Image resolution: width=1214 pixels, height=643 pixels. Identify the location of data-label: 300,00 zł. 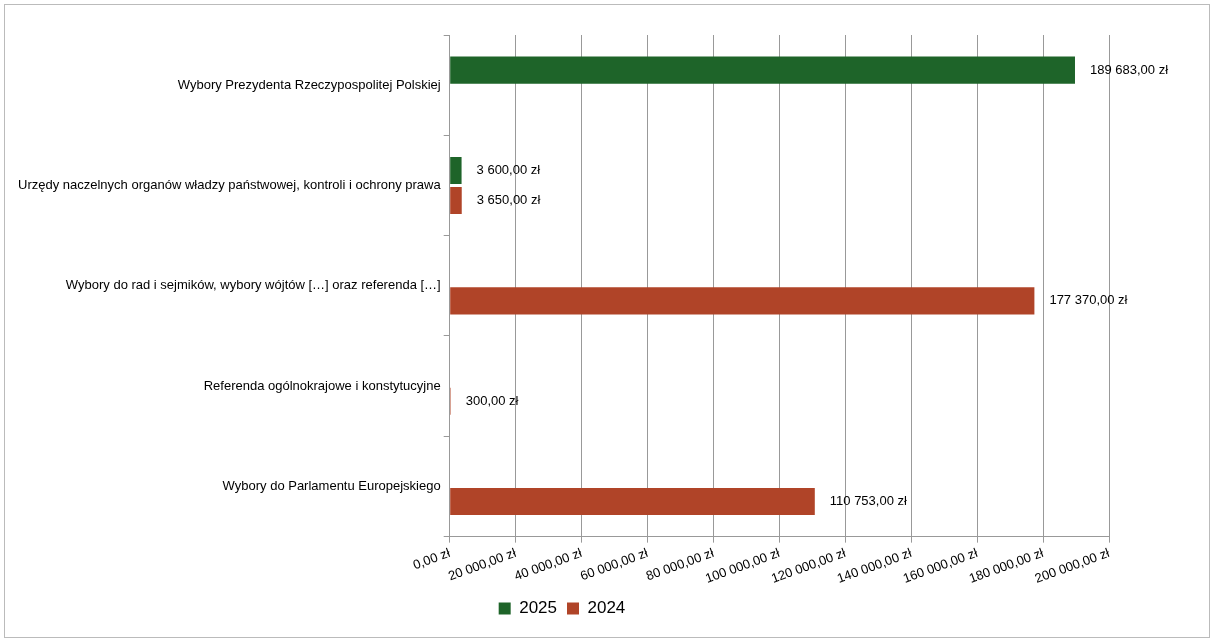
(492, 400).